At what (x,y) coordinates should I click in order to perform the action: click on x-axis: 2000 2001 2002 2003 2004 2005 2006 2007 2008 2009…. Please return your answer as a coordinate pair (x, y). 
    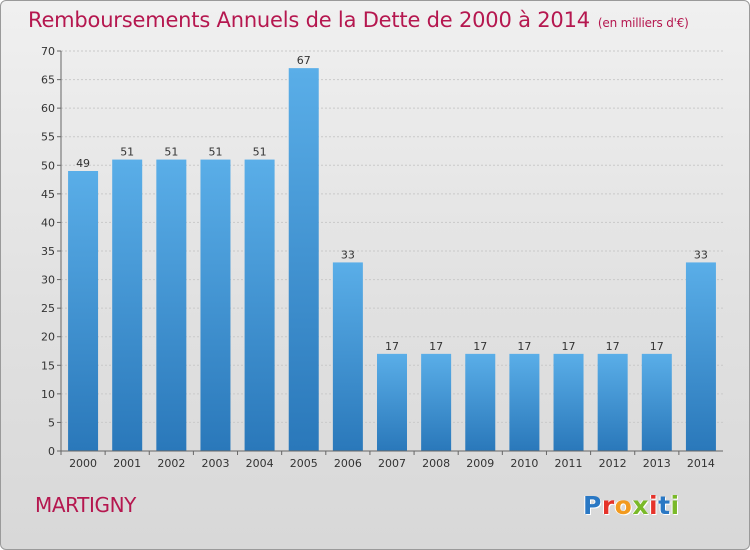
    Looking at the image, I should click on (391, 460).